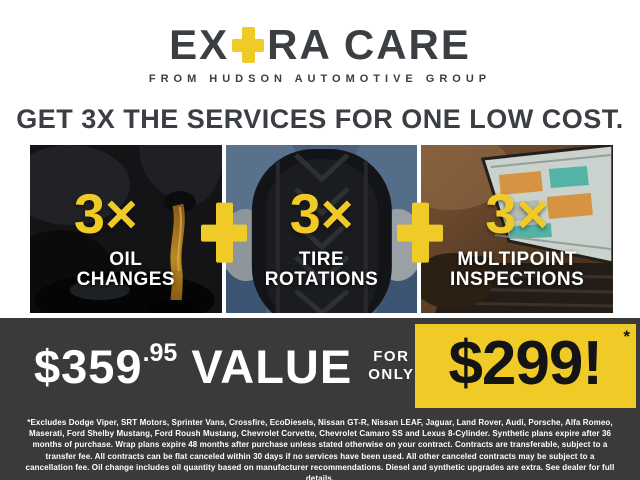 This screenshot has width=640, height=480. What do you see at coordinates (160, 352) in the screenshot?
I see `value-cents: .95` at bounding box center [160, 352].